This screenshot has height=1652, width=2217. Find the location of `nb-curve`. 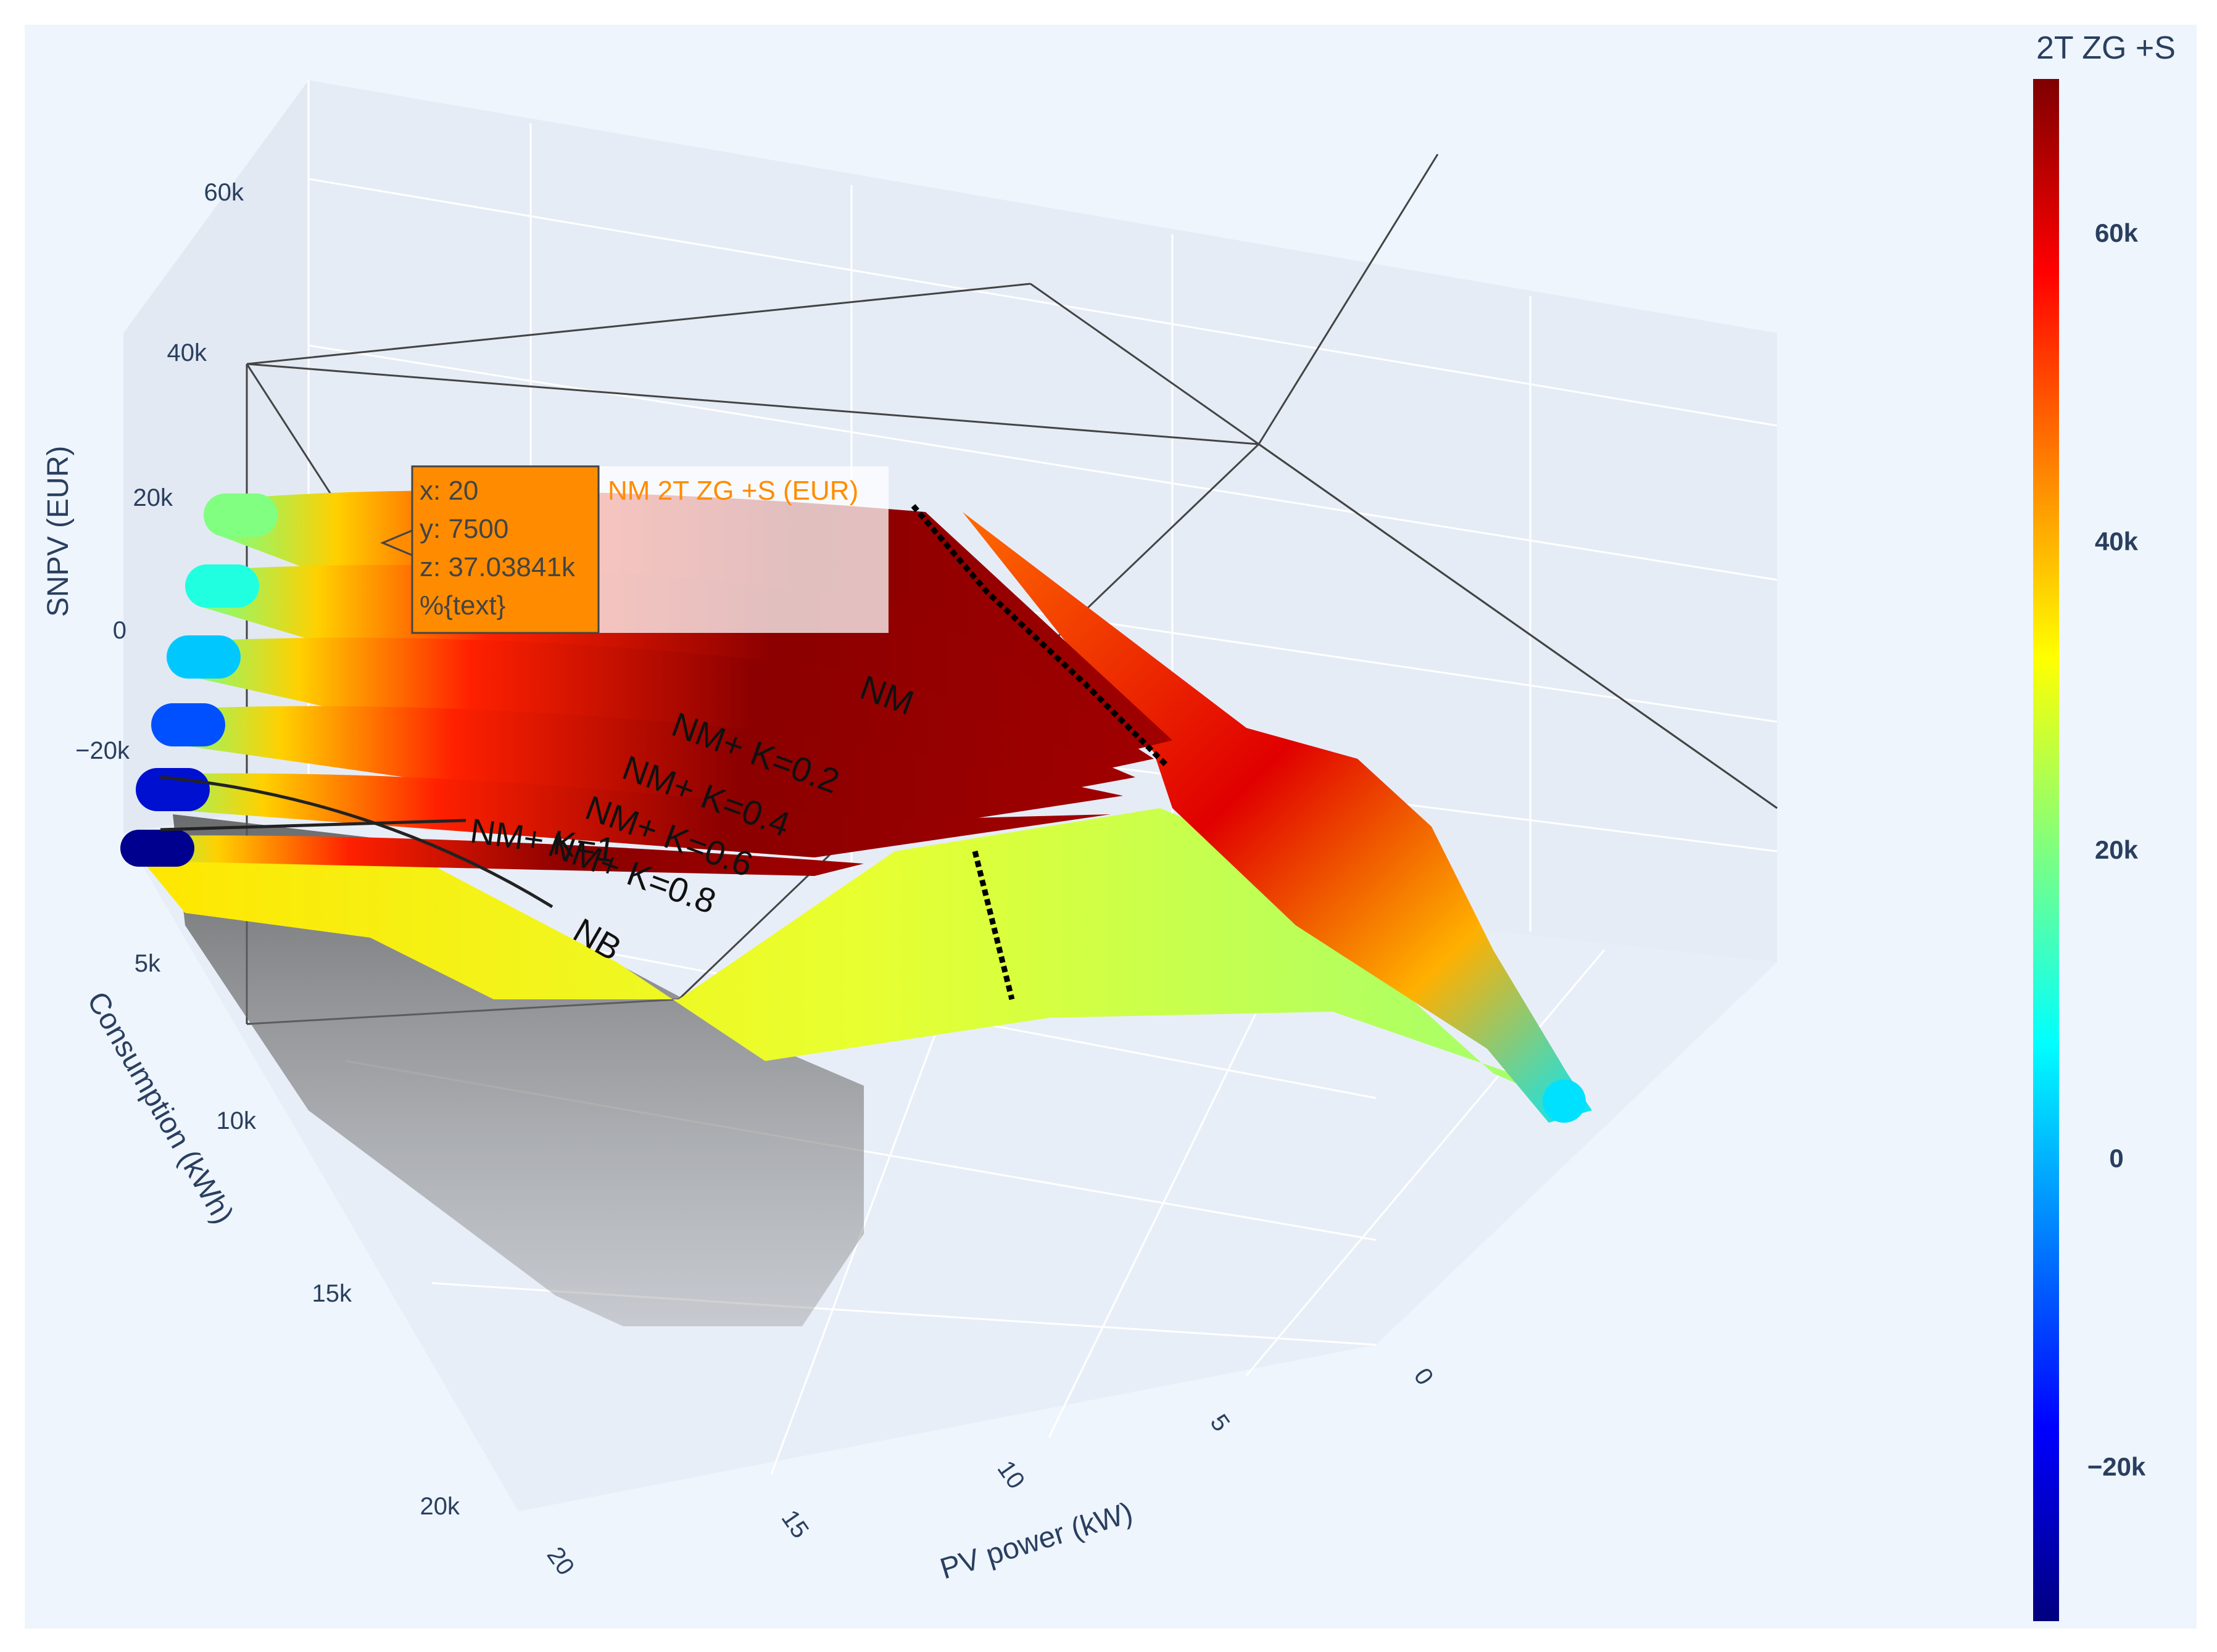

nb-curve is located at coordinates (357, 842).